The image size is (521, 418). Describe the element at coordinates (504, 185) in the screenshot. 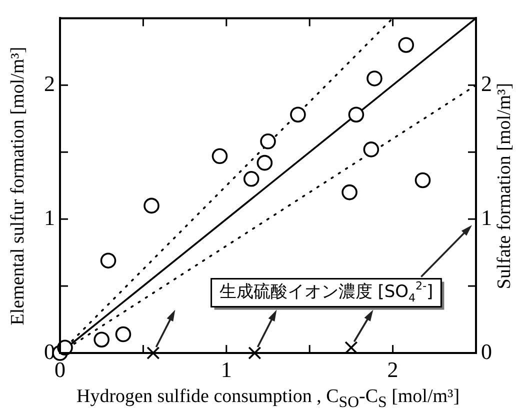

I see `y2-axis-title: Sulfate formation [mol/m³]` at that location.